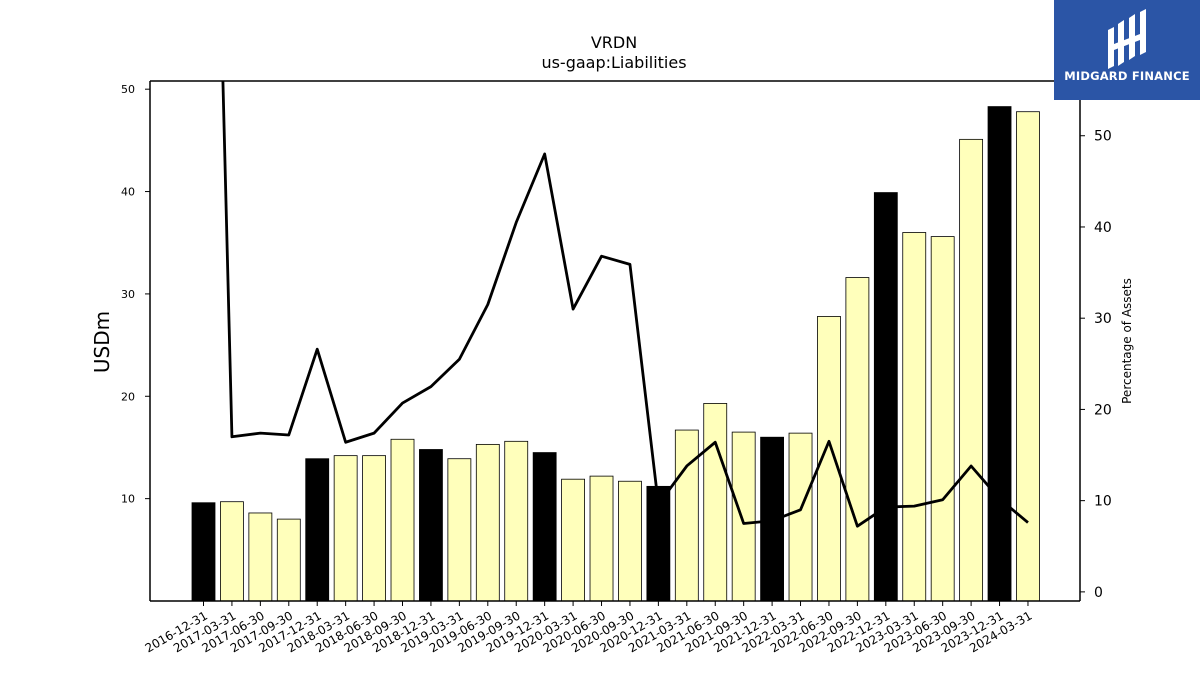 The height and width of the screenshot is (675, 1200). Describe the element at coordinates (102, 342) in the screenshot. I see `y-axis-label: USDm` at that location.